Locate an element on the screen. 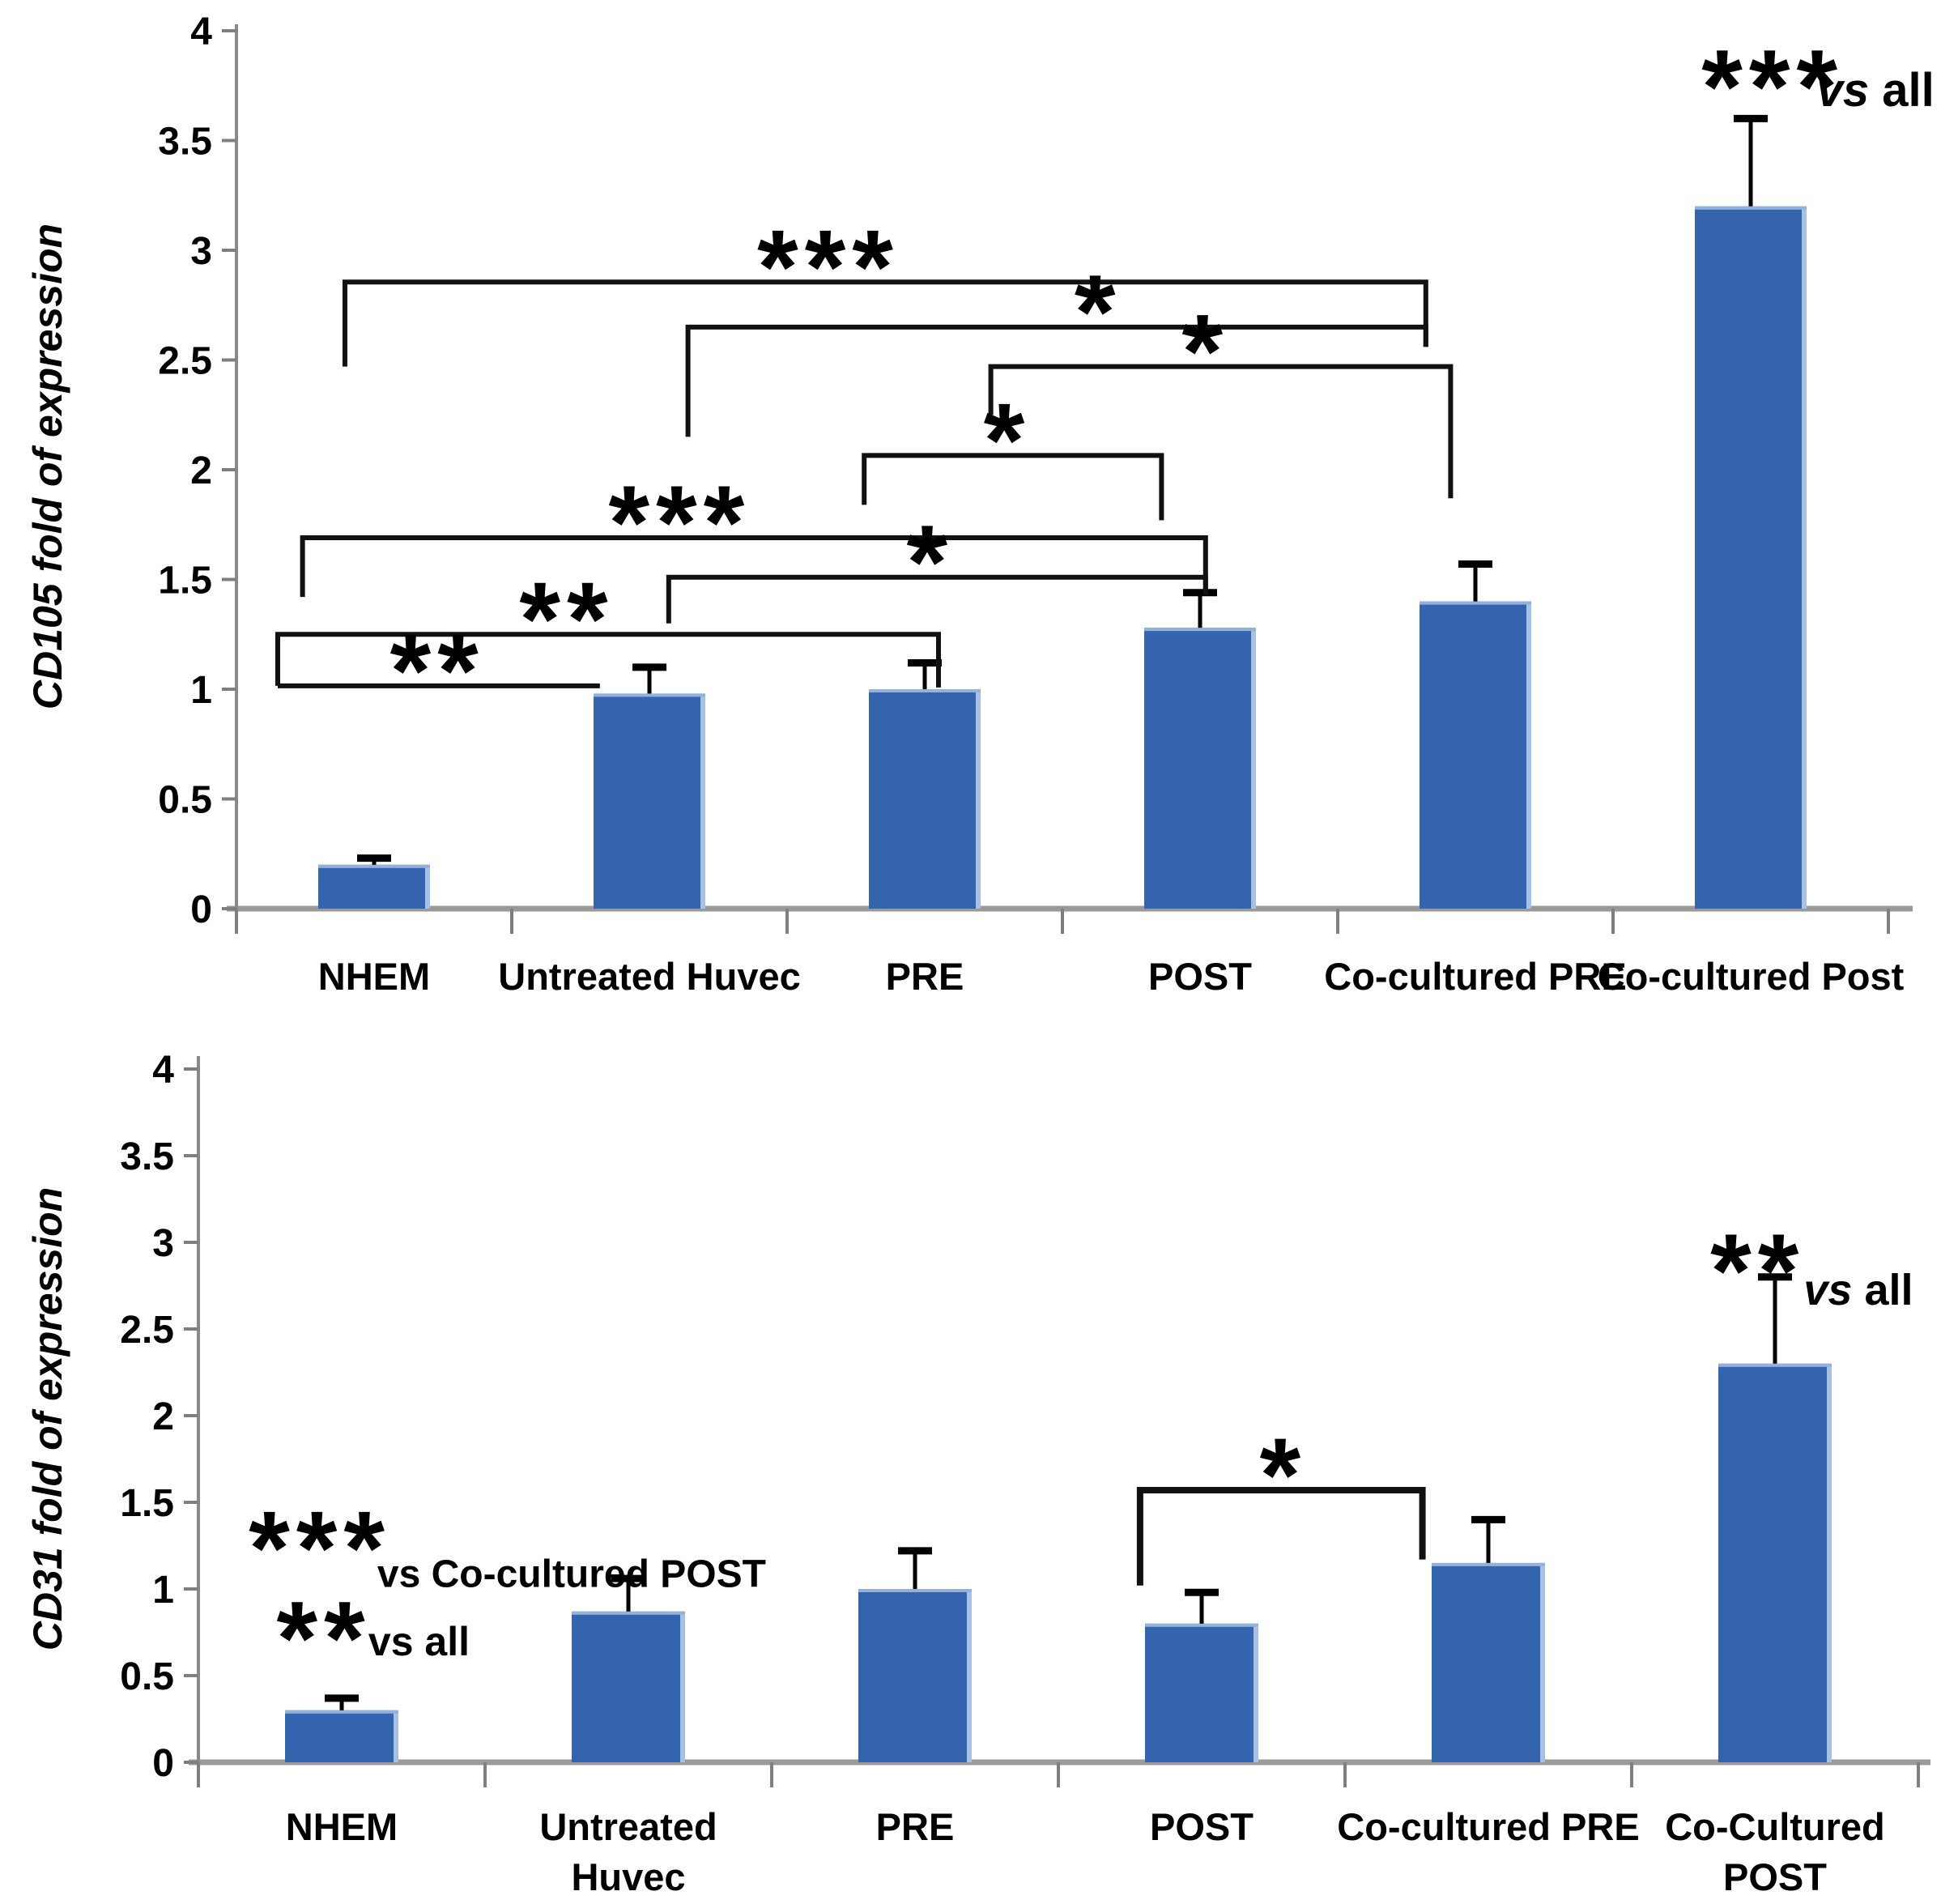  category-label: Co-cultured Post is located at coordinates (1751, 976).